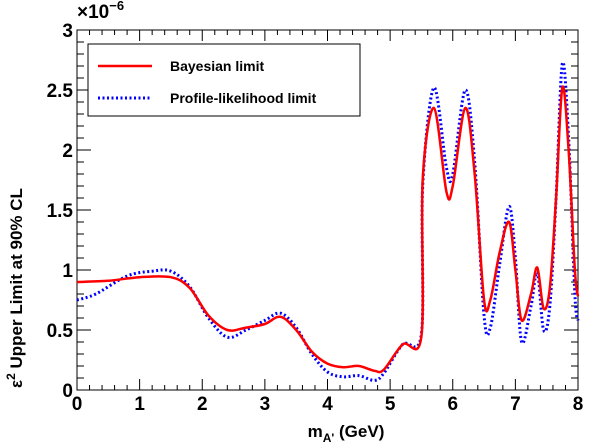  Describe the element at coordinates (16, 384) in the screenshot. I see `y-axis-title-symbol: ε` at that location.